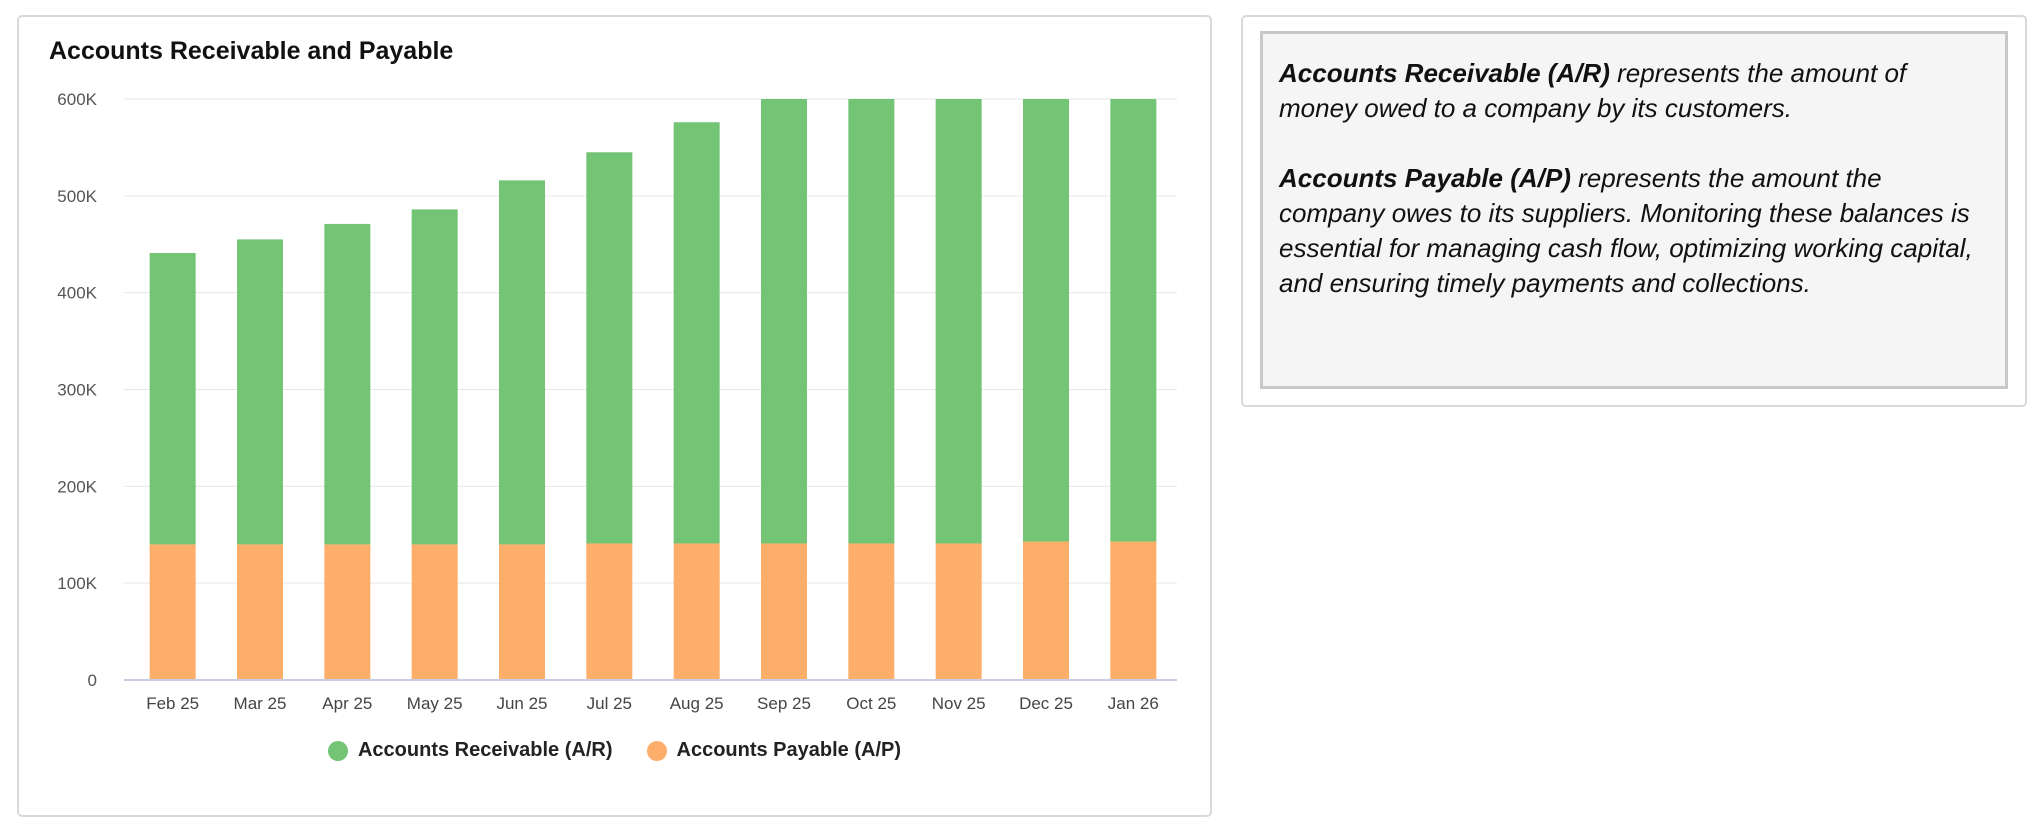  Describe the element at coordinates (347, 703) in the screenshot. I see `x-tick-label: Apr 25` at that location.